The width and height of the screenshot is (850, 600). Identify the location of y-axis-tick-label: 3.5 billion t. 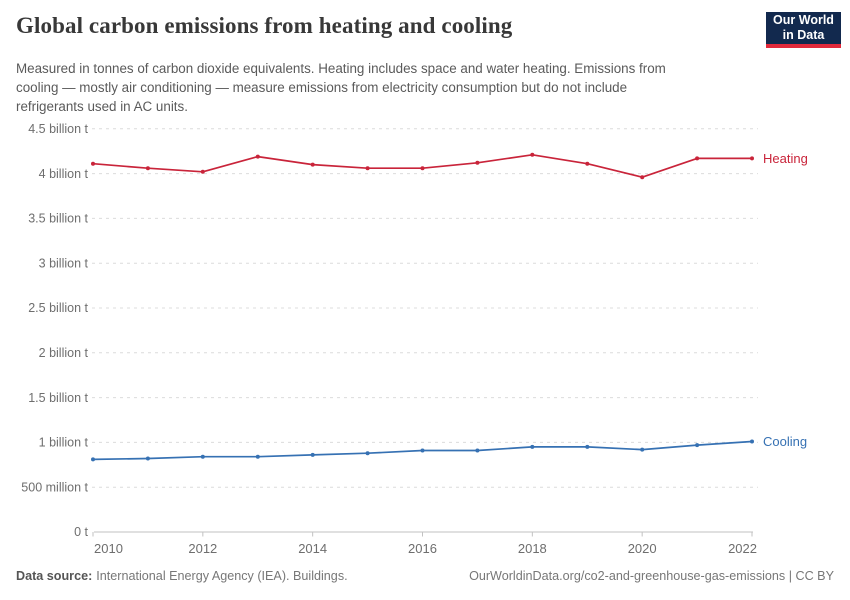
(58, 219).